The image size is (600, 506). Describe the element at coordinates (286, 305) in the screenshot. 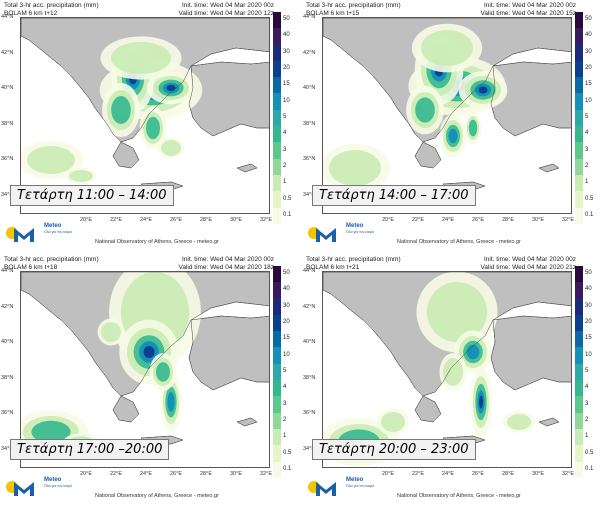

I see `colorbar-label: 30` at that location.